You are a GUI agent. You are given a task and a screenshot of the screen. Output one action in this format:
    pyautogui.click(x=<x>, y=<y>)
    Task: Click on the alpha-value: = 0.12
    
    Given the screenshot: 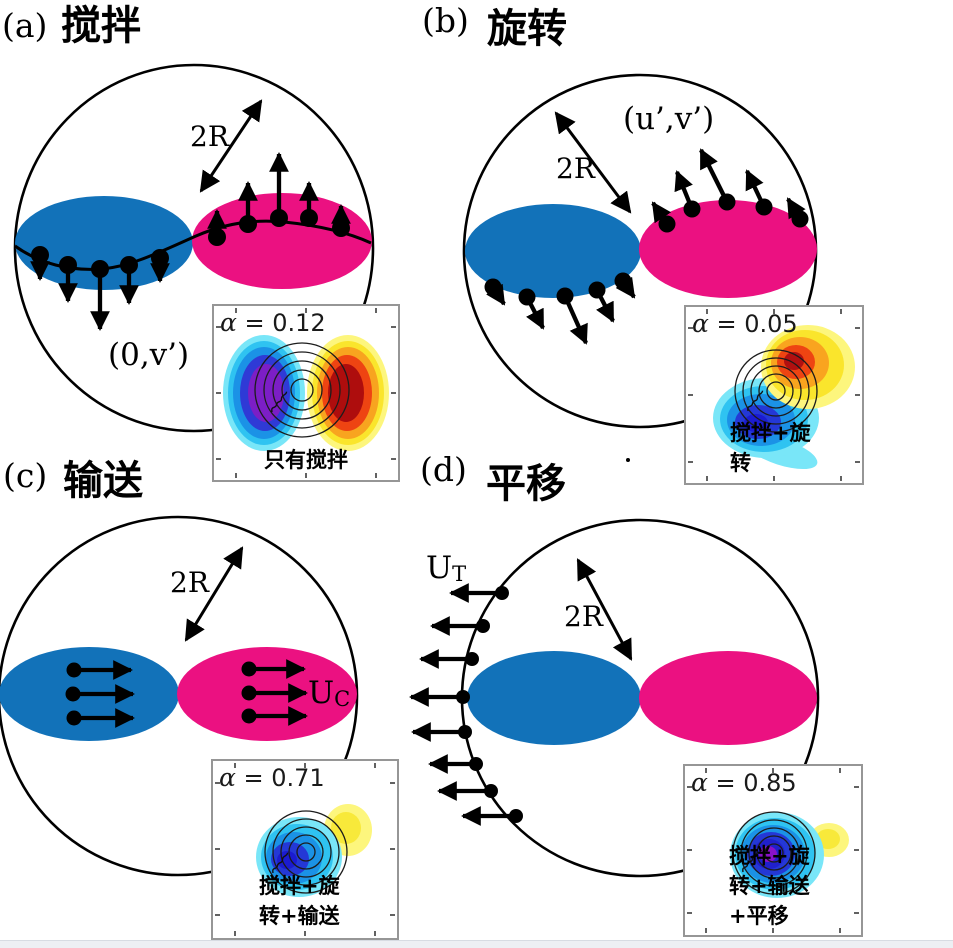 What is the action you would take?
    pyautogui.click(x=281, y=323)
    